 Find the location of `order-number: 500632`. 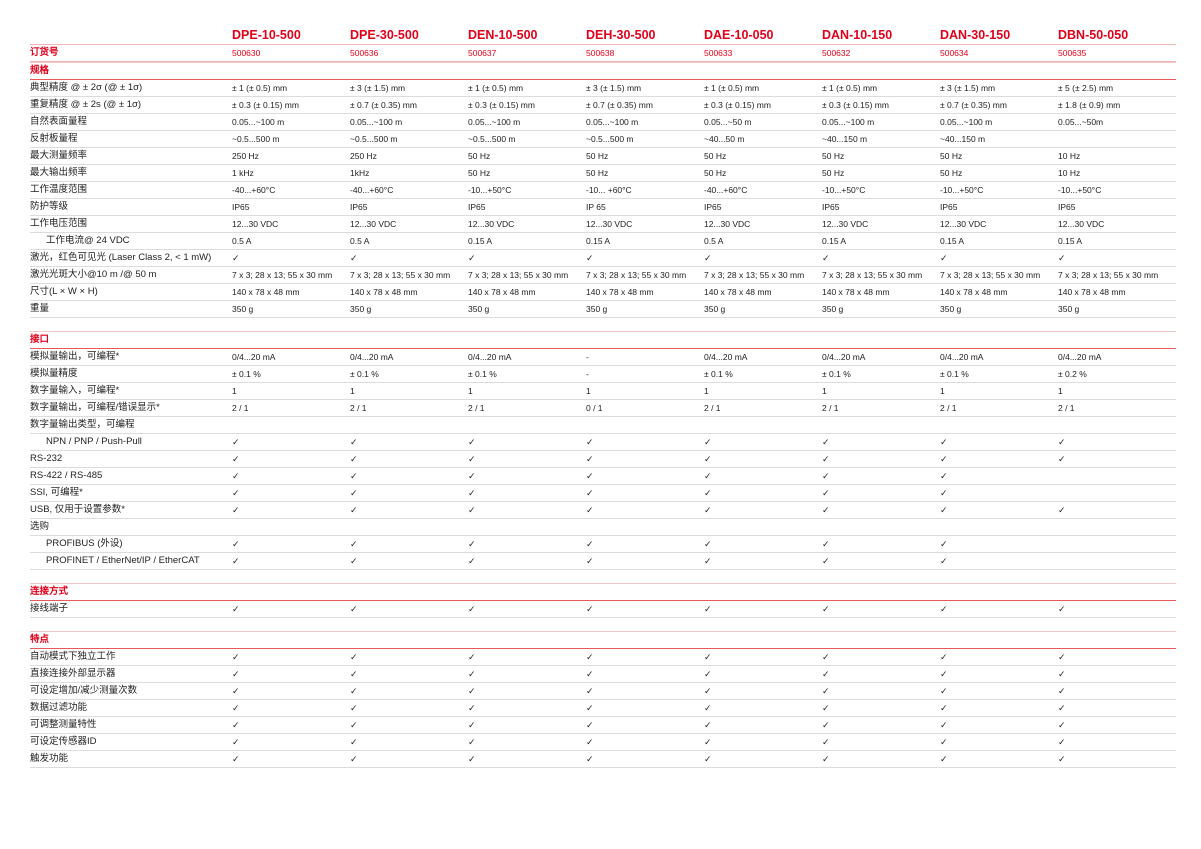

order-number: 500632 is located at coordinates (836, 53).